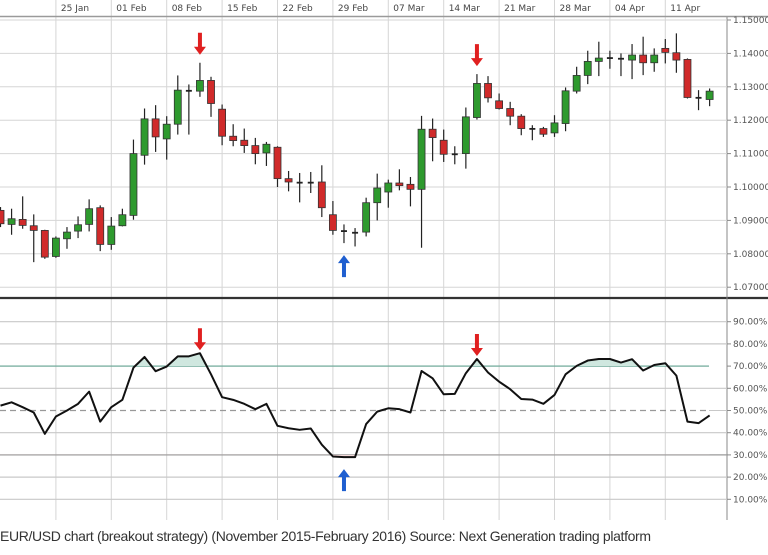 This screenshot has height=555, width=768. What do you see at coordinates (750, 121) in the screenshot?
I see `price-tick-label: 1.12000` at bounding box center [750, 121].